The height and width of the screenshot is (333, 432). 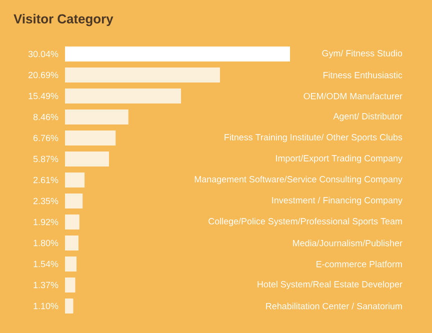 I want to click on data-label: 1.92%, so click(x=46, y=222).